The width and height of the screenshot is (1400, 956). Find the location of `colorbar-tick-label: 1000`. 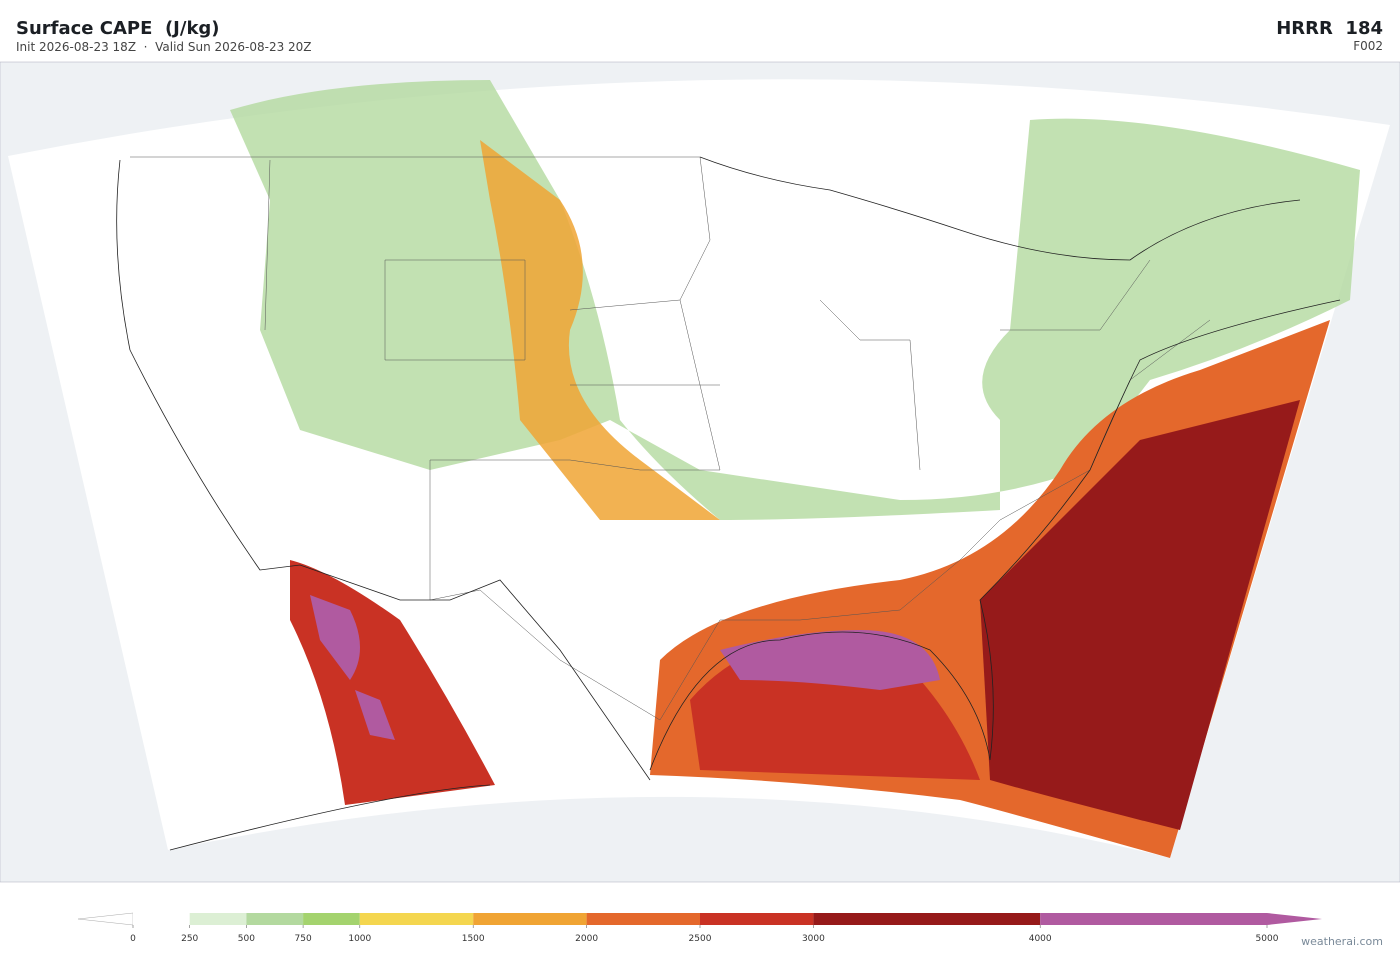

colorbar-tick-label: 1000 is located at coordinates (359, 939).